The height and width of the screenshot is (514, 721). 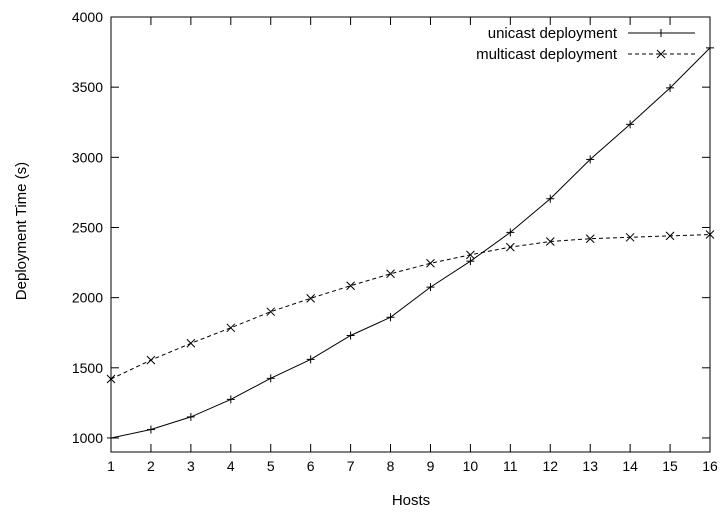 I want to click on series-1-point-0-d2, so click(x=111, y=379).